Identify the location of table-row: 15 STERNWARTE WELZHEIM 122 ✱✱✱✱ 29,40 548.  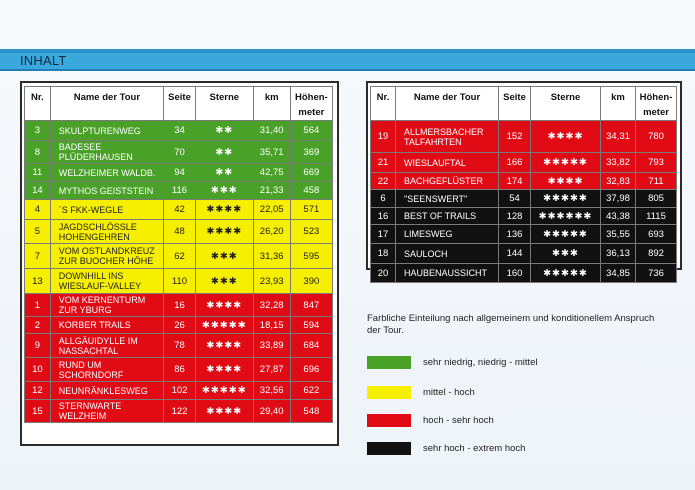
(179, 411).